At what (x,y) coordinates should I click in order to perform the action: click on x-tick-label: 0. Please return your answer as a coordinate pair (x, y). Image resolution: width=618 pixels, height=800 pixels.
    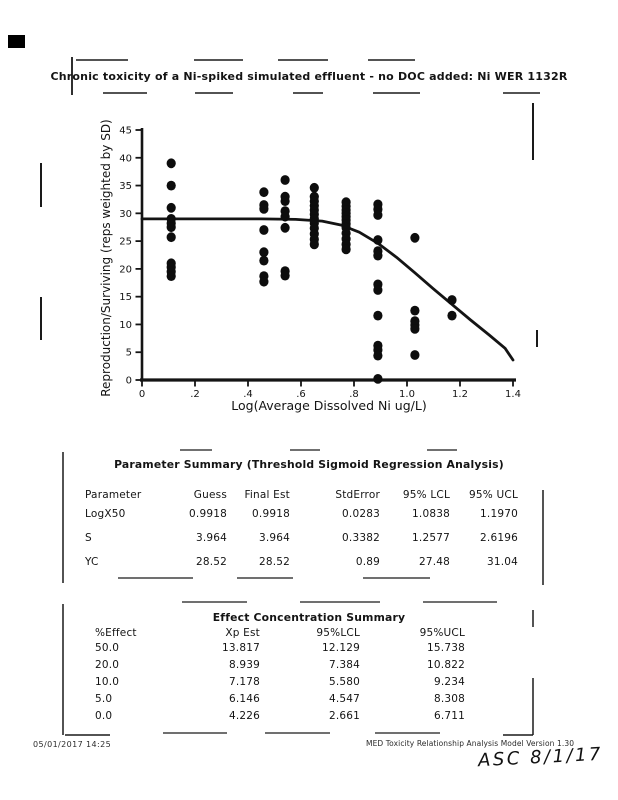
    Looking at the image, I should click on (142, 394).